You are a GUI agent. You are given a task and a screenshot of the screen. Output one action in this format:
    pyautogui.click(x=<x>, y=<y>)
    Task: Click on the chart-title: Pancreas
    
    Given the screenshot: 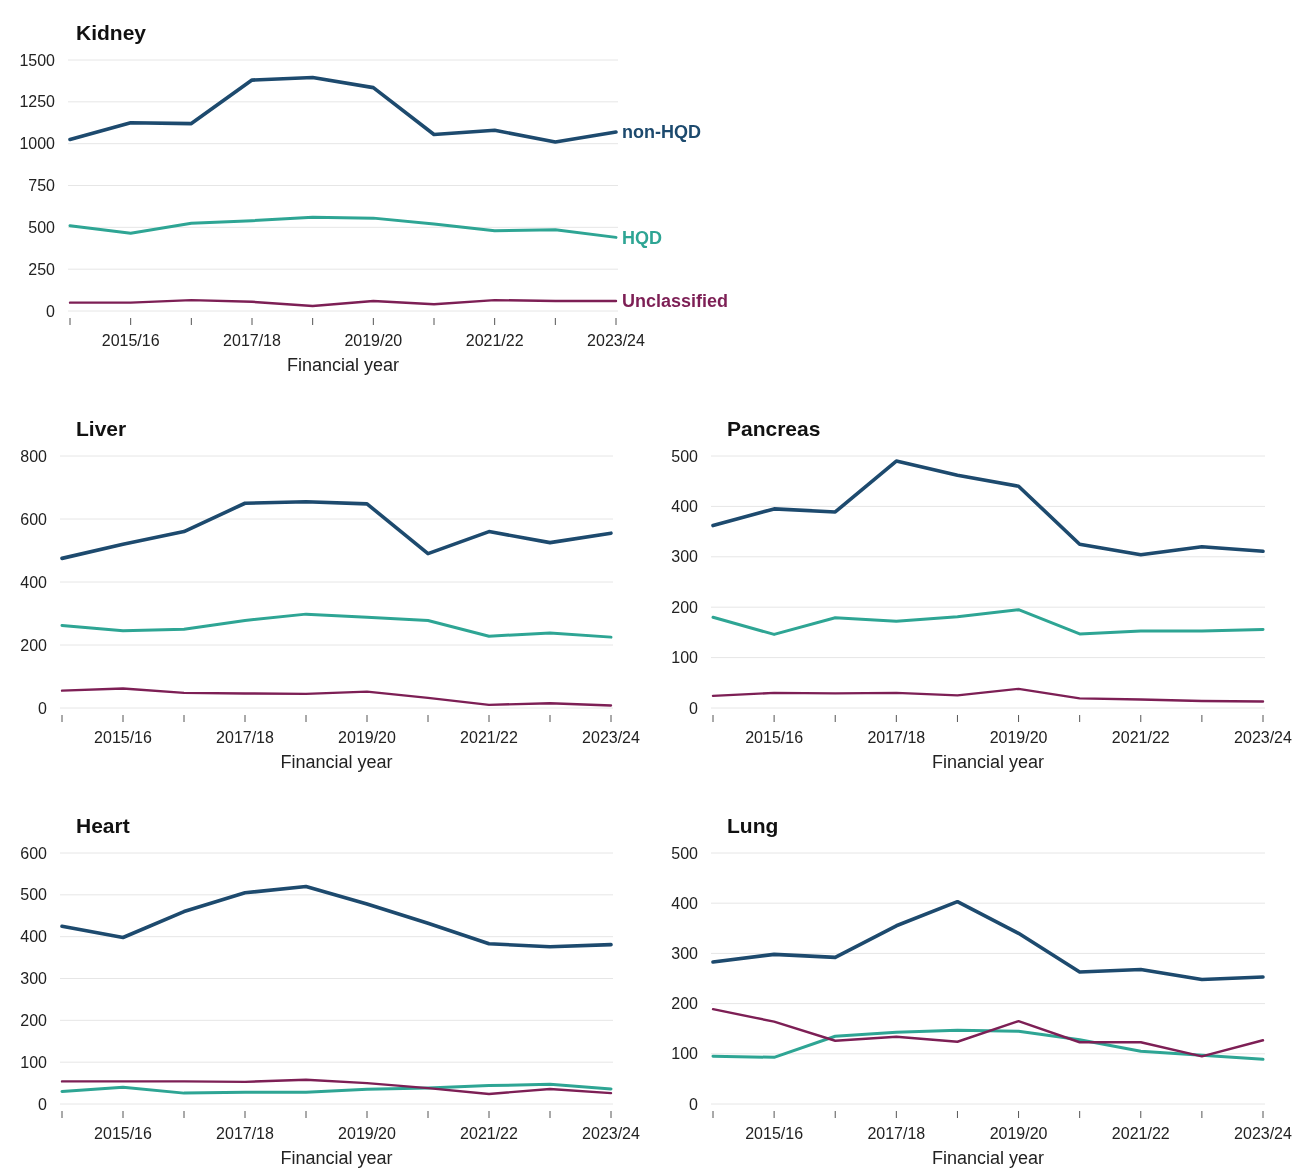 What is the action you would take?
    pyautogui.click(x=774, y=428)
    